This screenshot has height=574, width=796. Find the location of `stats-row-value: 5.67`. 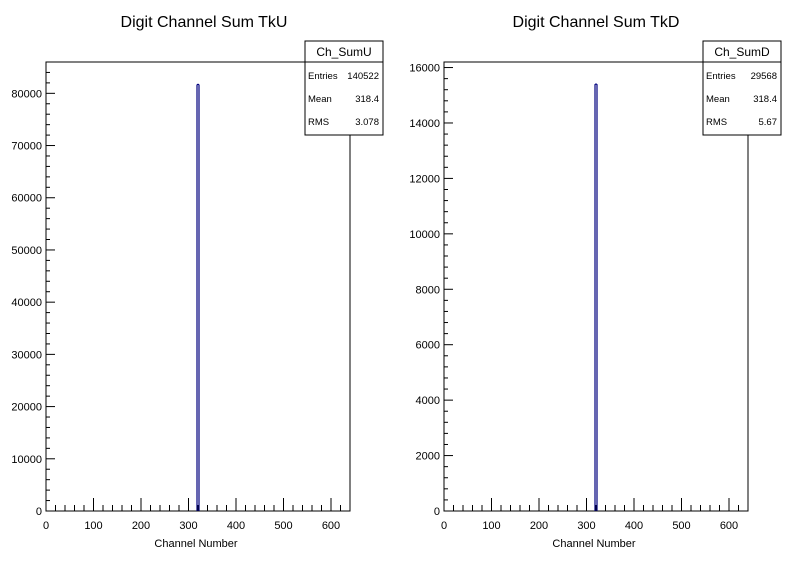

stats-row-value: 5.67 is located at coordinates (768, 122).